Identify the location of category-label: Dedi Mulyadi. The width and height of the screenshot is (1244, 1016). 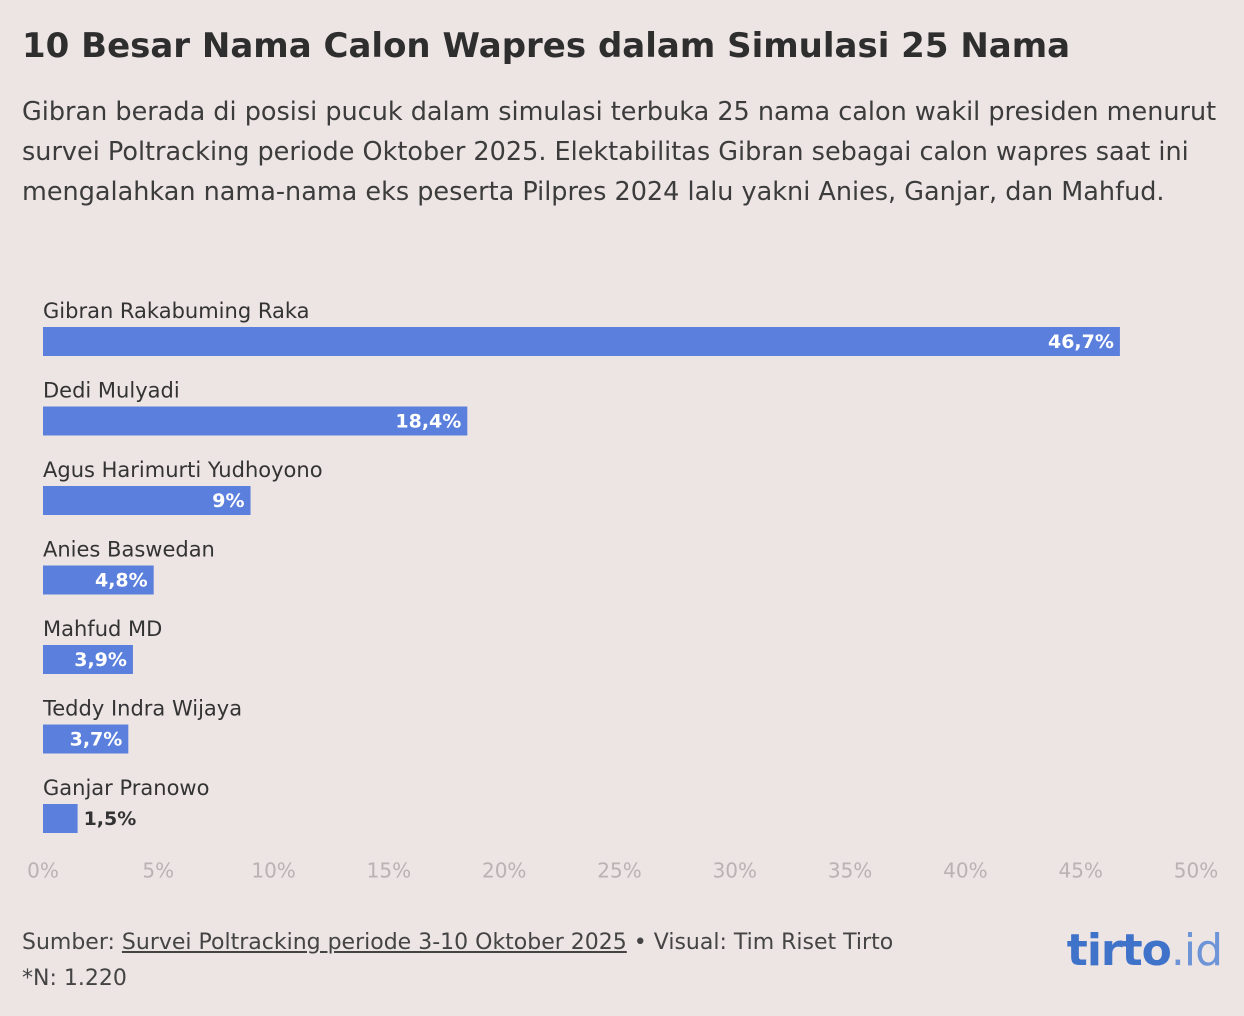
(111, 391).